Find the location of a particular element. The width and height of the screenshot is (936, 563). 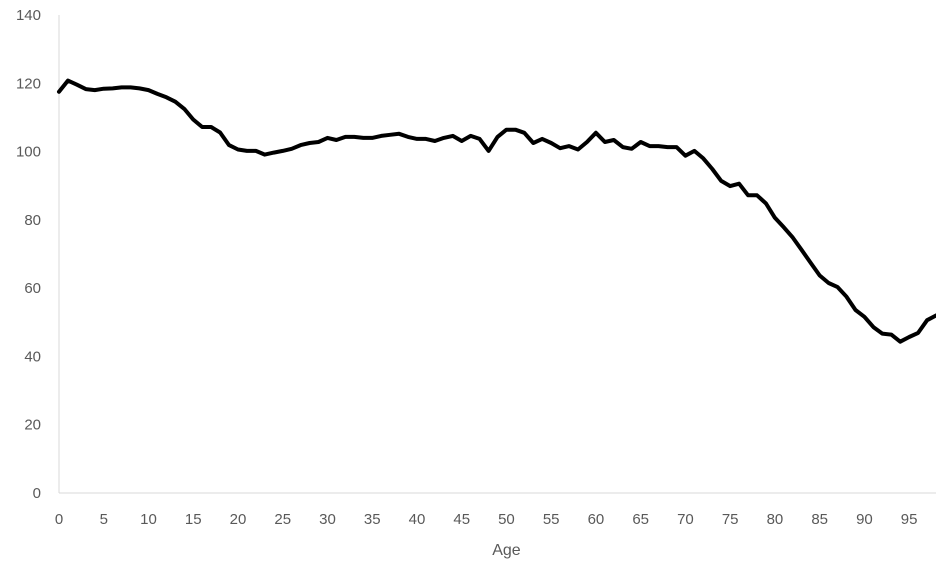

y-tick-label: 120 is located at coordinates (28, 83).